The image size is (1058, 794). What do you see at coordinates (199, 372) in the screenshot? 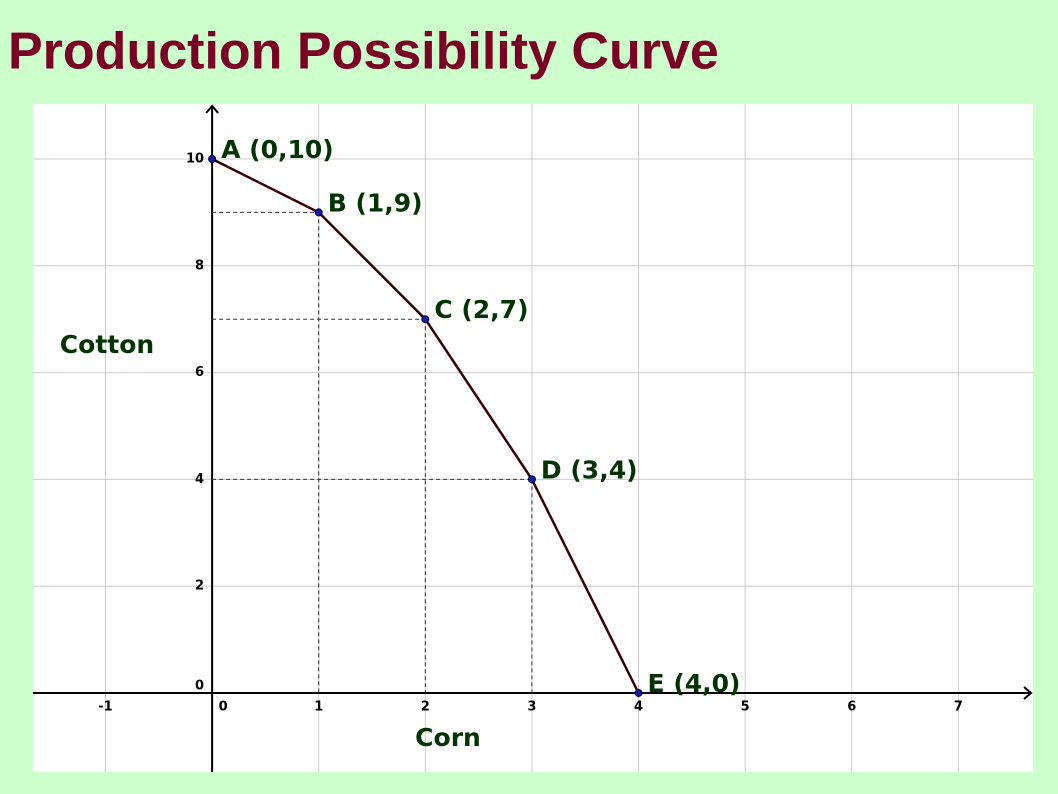
I see `y-tick-label: 6` at bounding box center [199, 372].